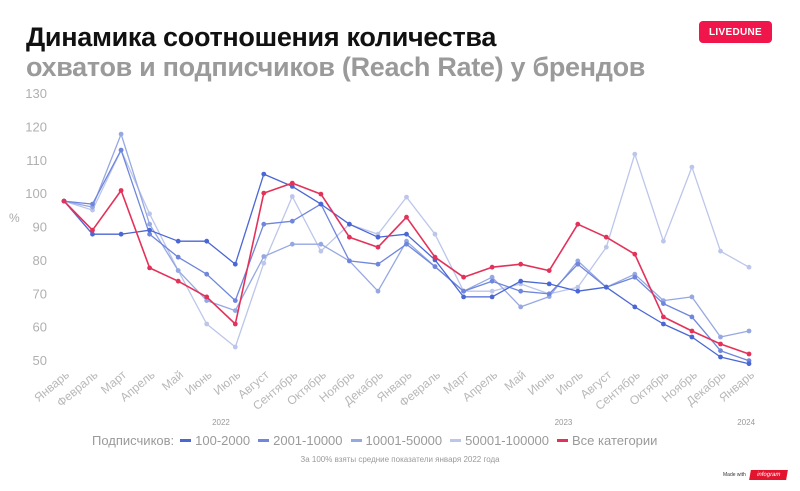 The image size is (800, 491). What do you see at coordinates (300, 440) in the screenshot?
I see `legend-item: 2001-10000` at bounding box center [300, 440].